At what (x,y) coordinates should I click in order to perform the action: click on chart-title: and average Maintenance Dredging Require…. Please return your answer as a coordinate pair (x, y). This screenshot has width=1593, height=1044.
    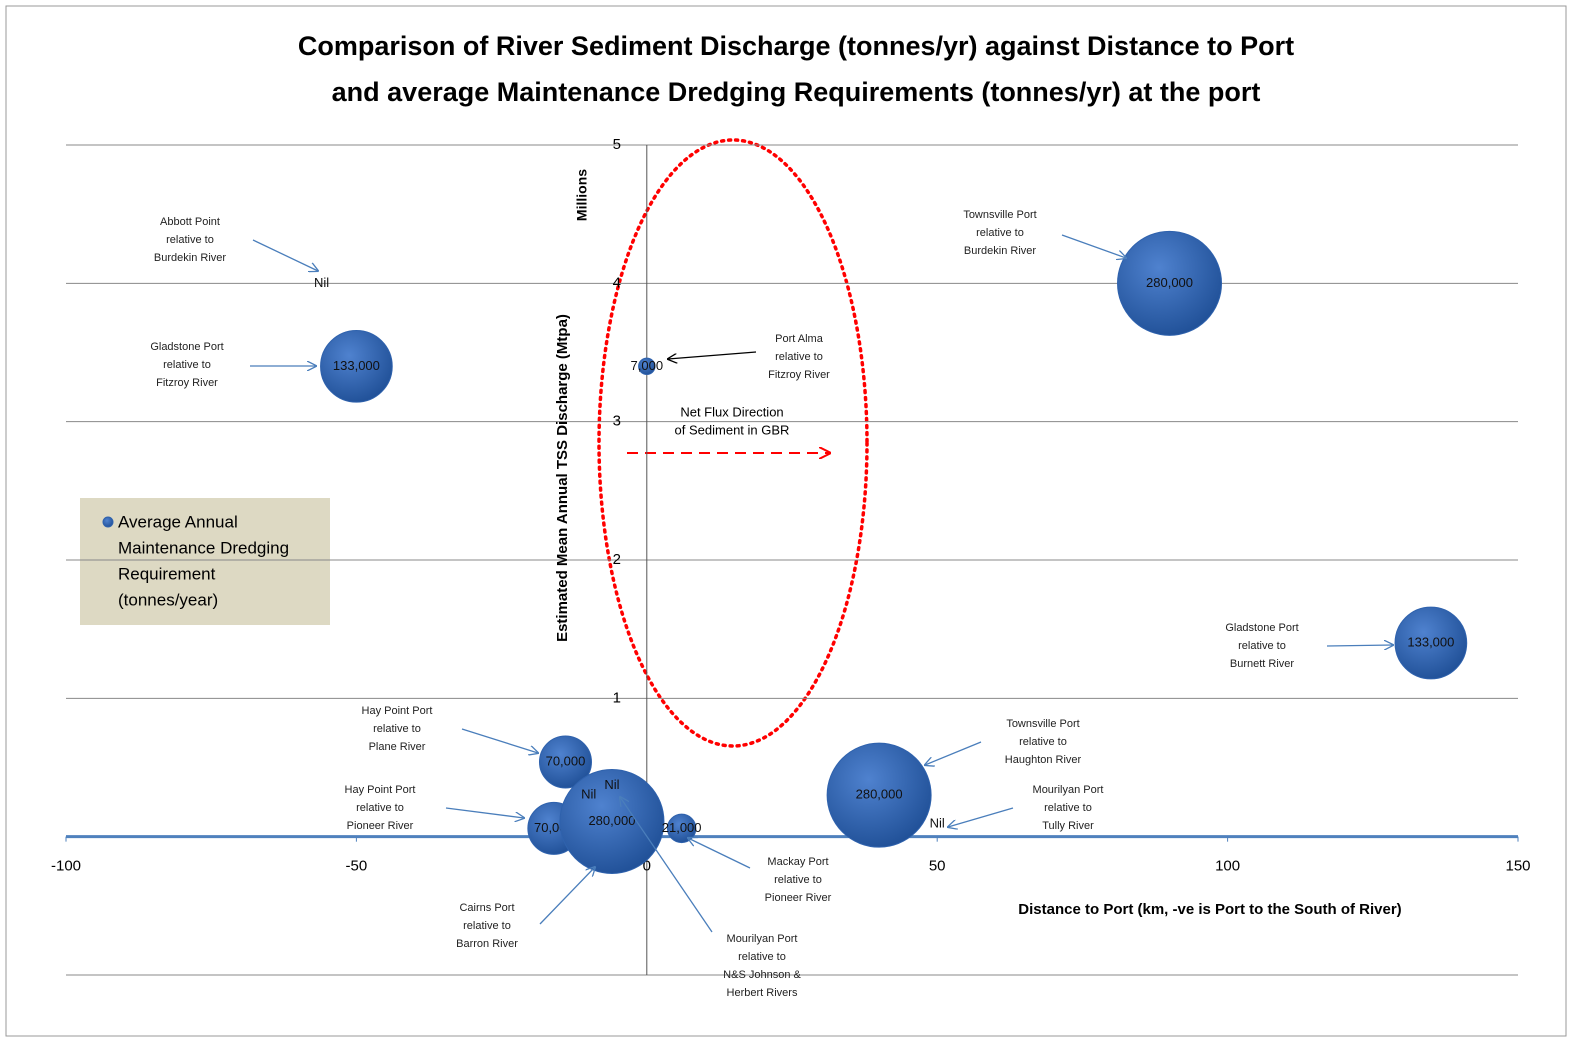
    Looking at the image, I should click on (796, 92).